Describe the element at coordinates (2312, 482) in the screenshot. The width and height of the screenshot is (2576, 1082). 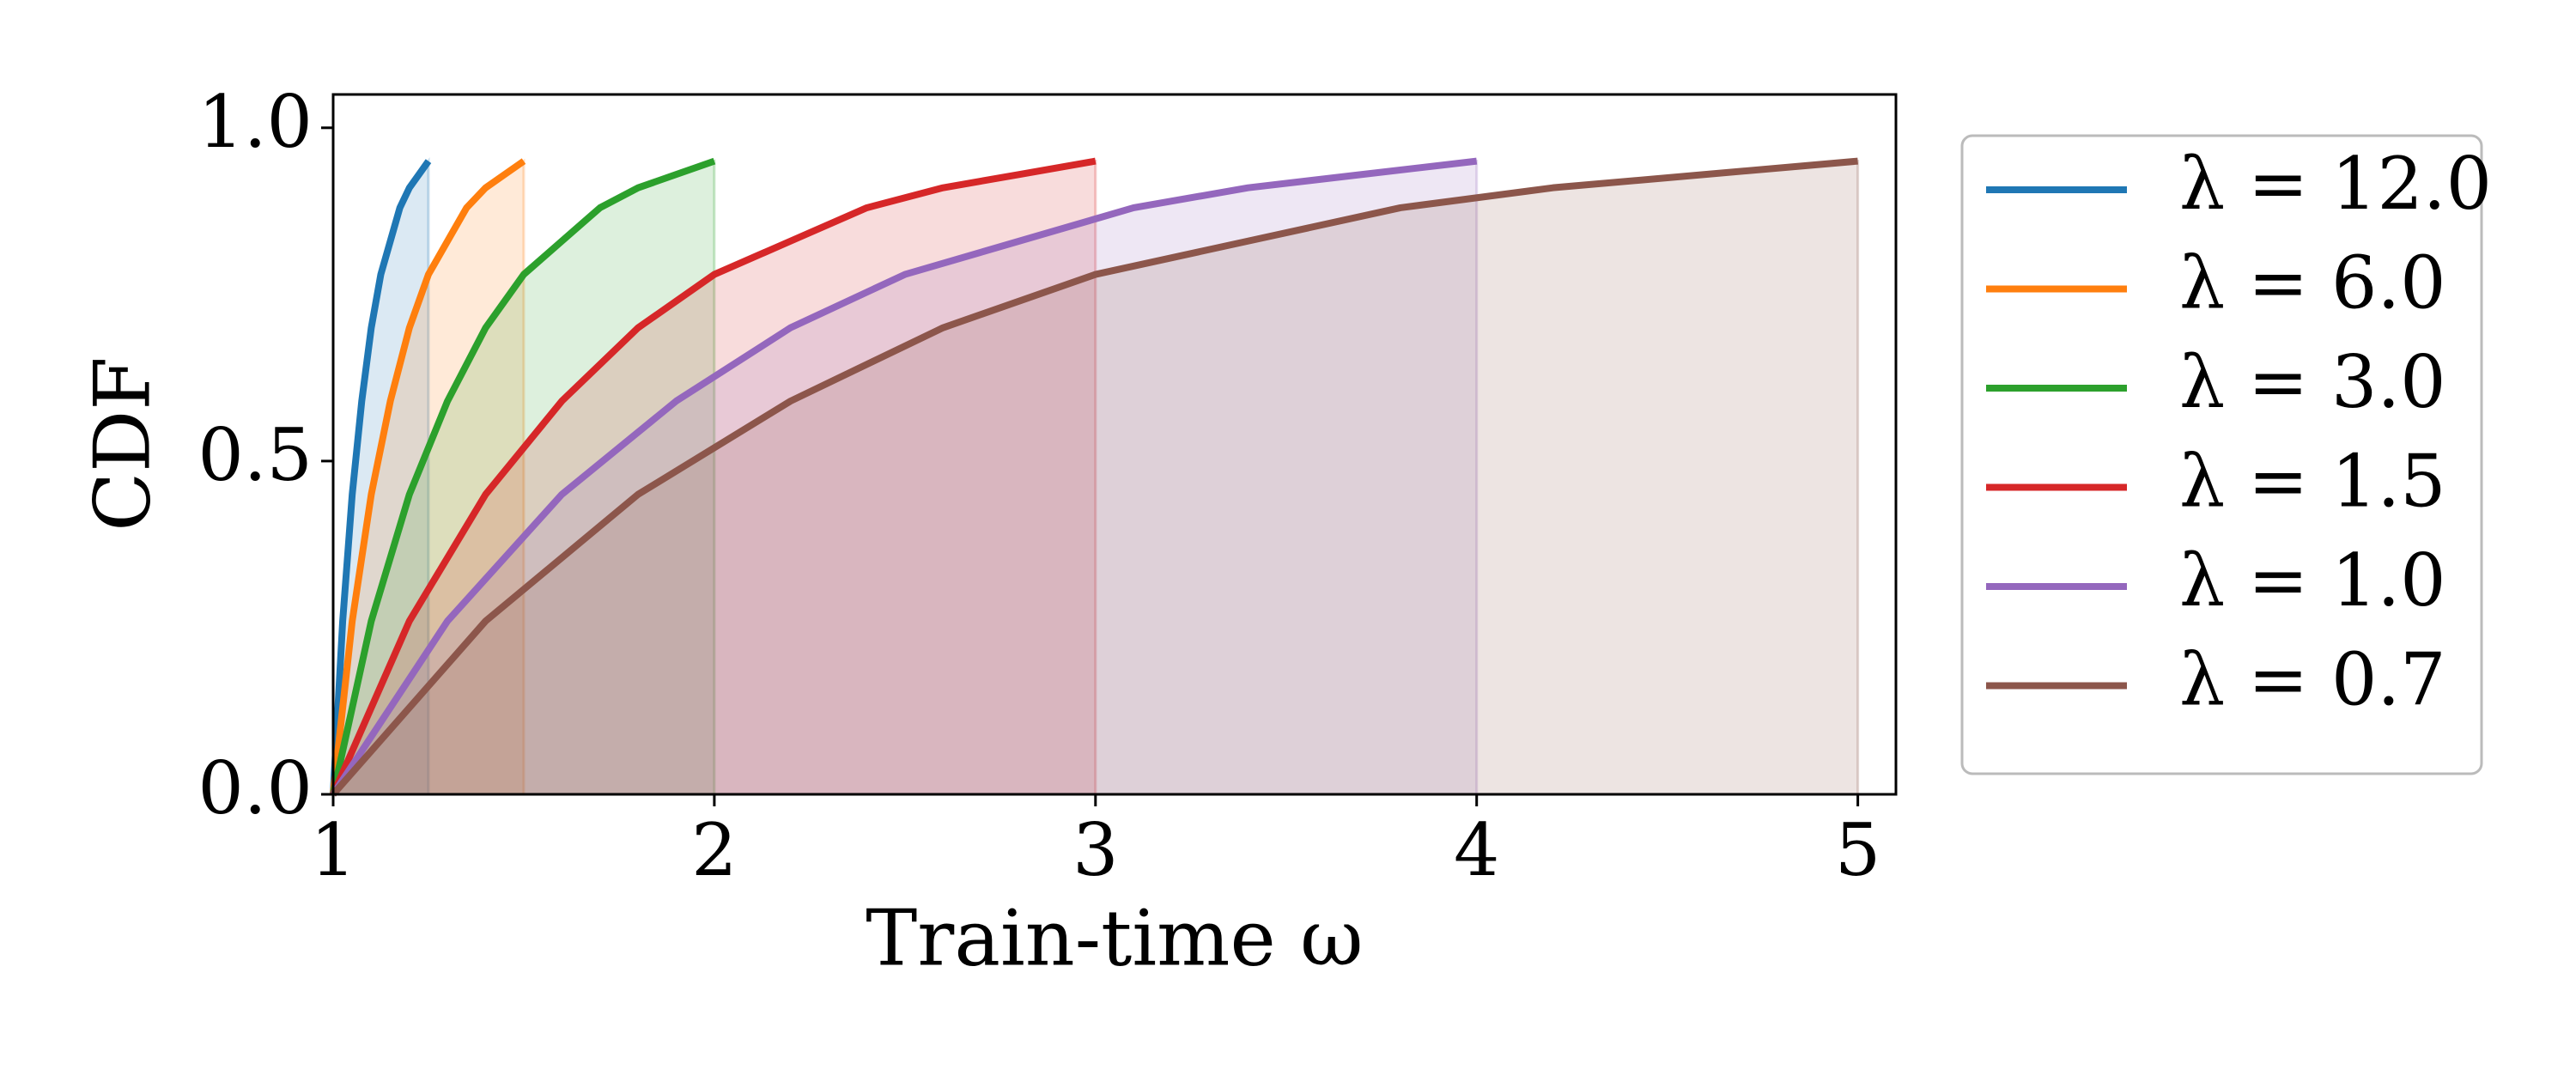
I see `legend-label: λ = 1.5` at that location.